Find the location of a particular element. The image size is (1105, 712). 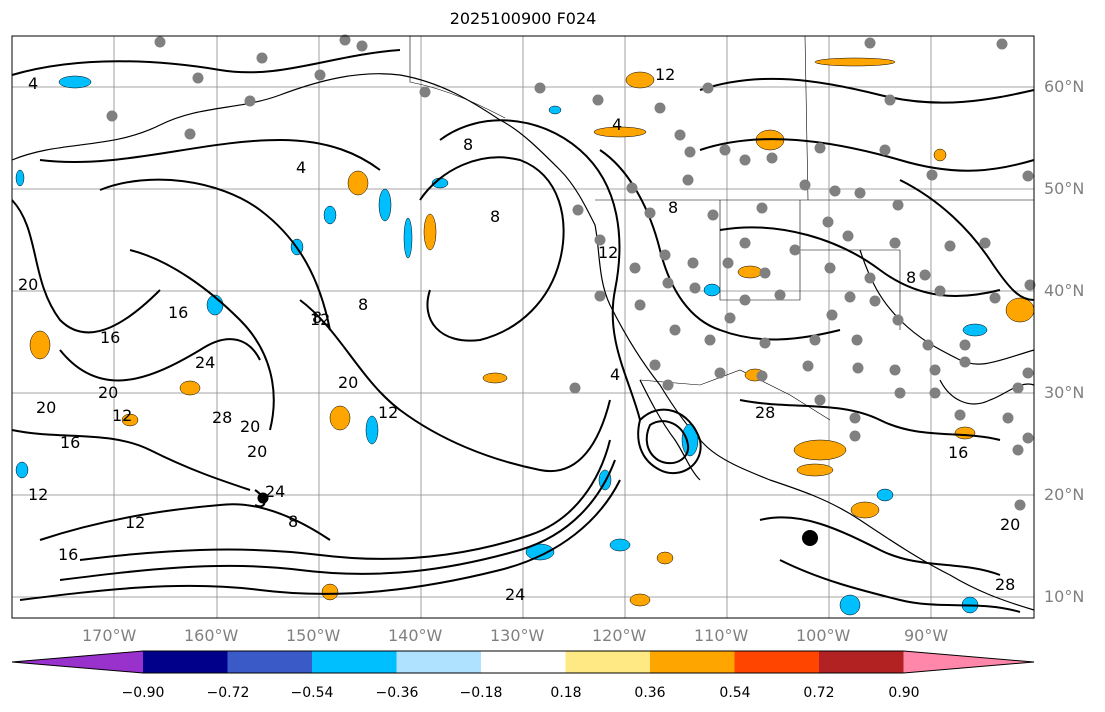

lon-label-120w: 120°W is located at coordinates (619, 635).